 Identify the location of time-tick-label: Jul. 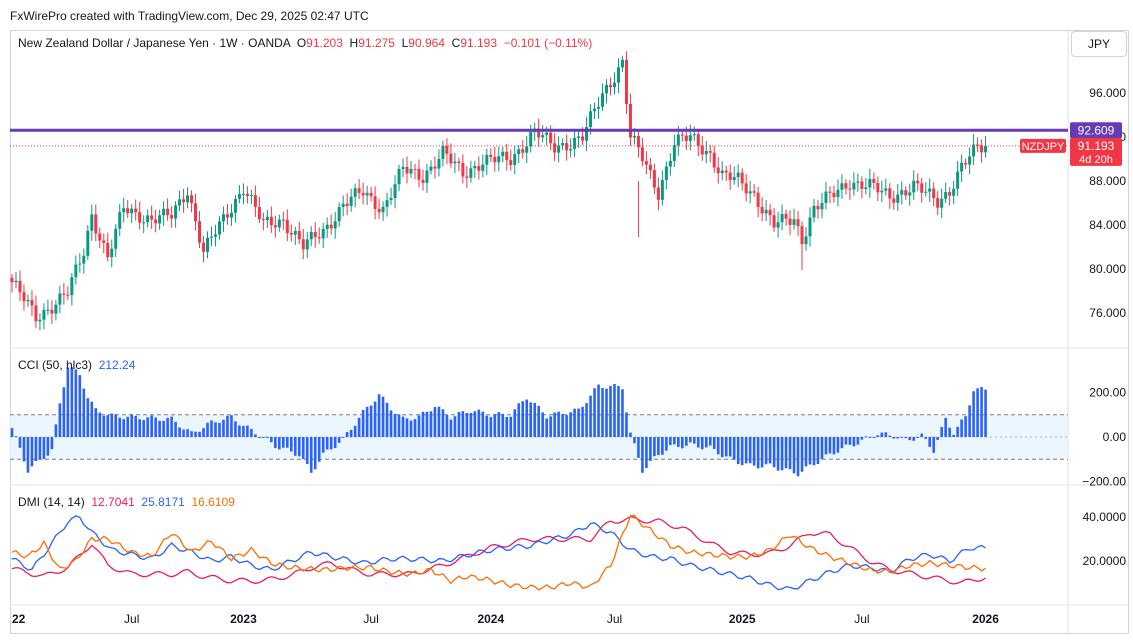
(370, 619).